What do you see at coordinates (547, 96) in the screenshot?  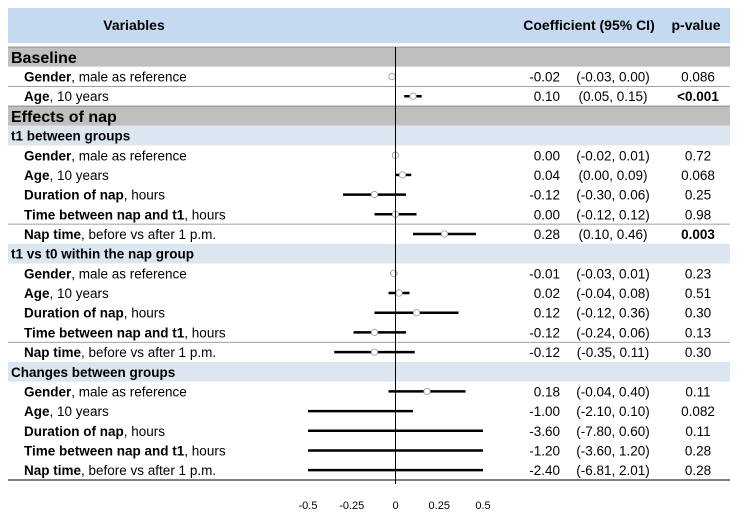 I see `coefficient-value: 0.10` at bounding box center [547, 96].